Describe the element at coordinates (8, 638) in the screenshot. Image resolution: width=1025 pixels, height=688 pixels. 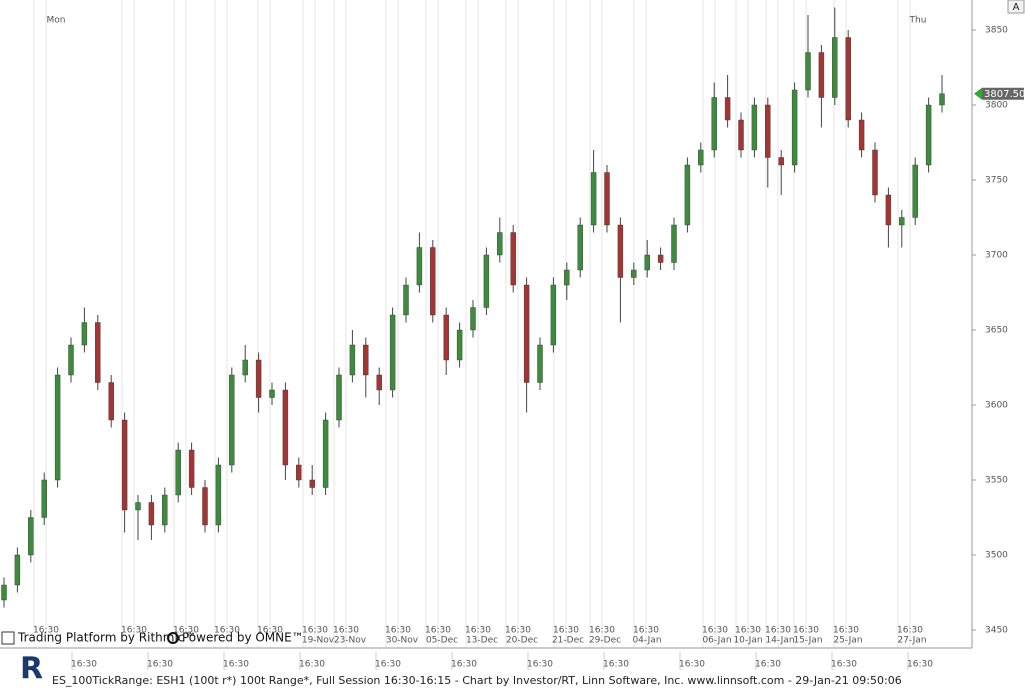
I see `toggle-icon` at that location.